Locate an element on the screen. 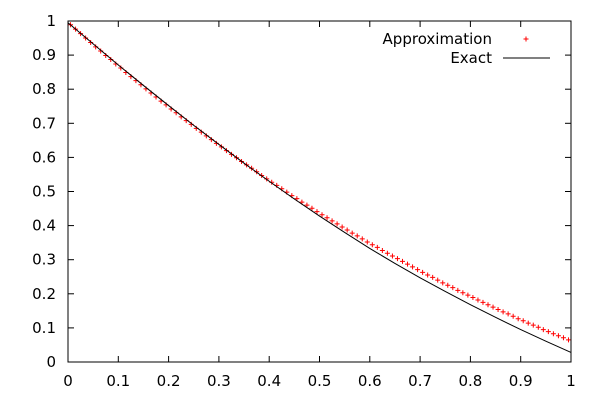 The image size is (600, 400). y-tick-label: 0.6 is located at coordinates (44, 157).